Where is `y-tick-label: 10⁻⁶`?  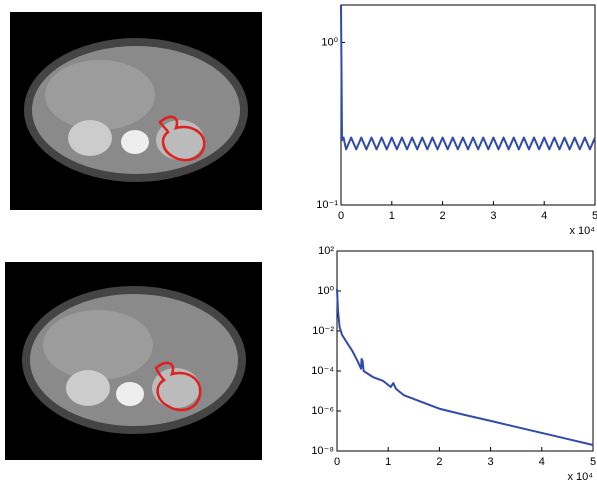
y-tick-label: 10⁻⁶ is located at coordinates (322, 411).